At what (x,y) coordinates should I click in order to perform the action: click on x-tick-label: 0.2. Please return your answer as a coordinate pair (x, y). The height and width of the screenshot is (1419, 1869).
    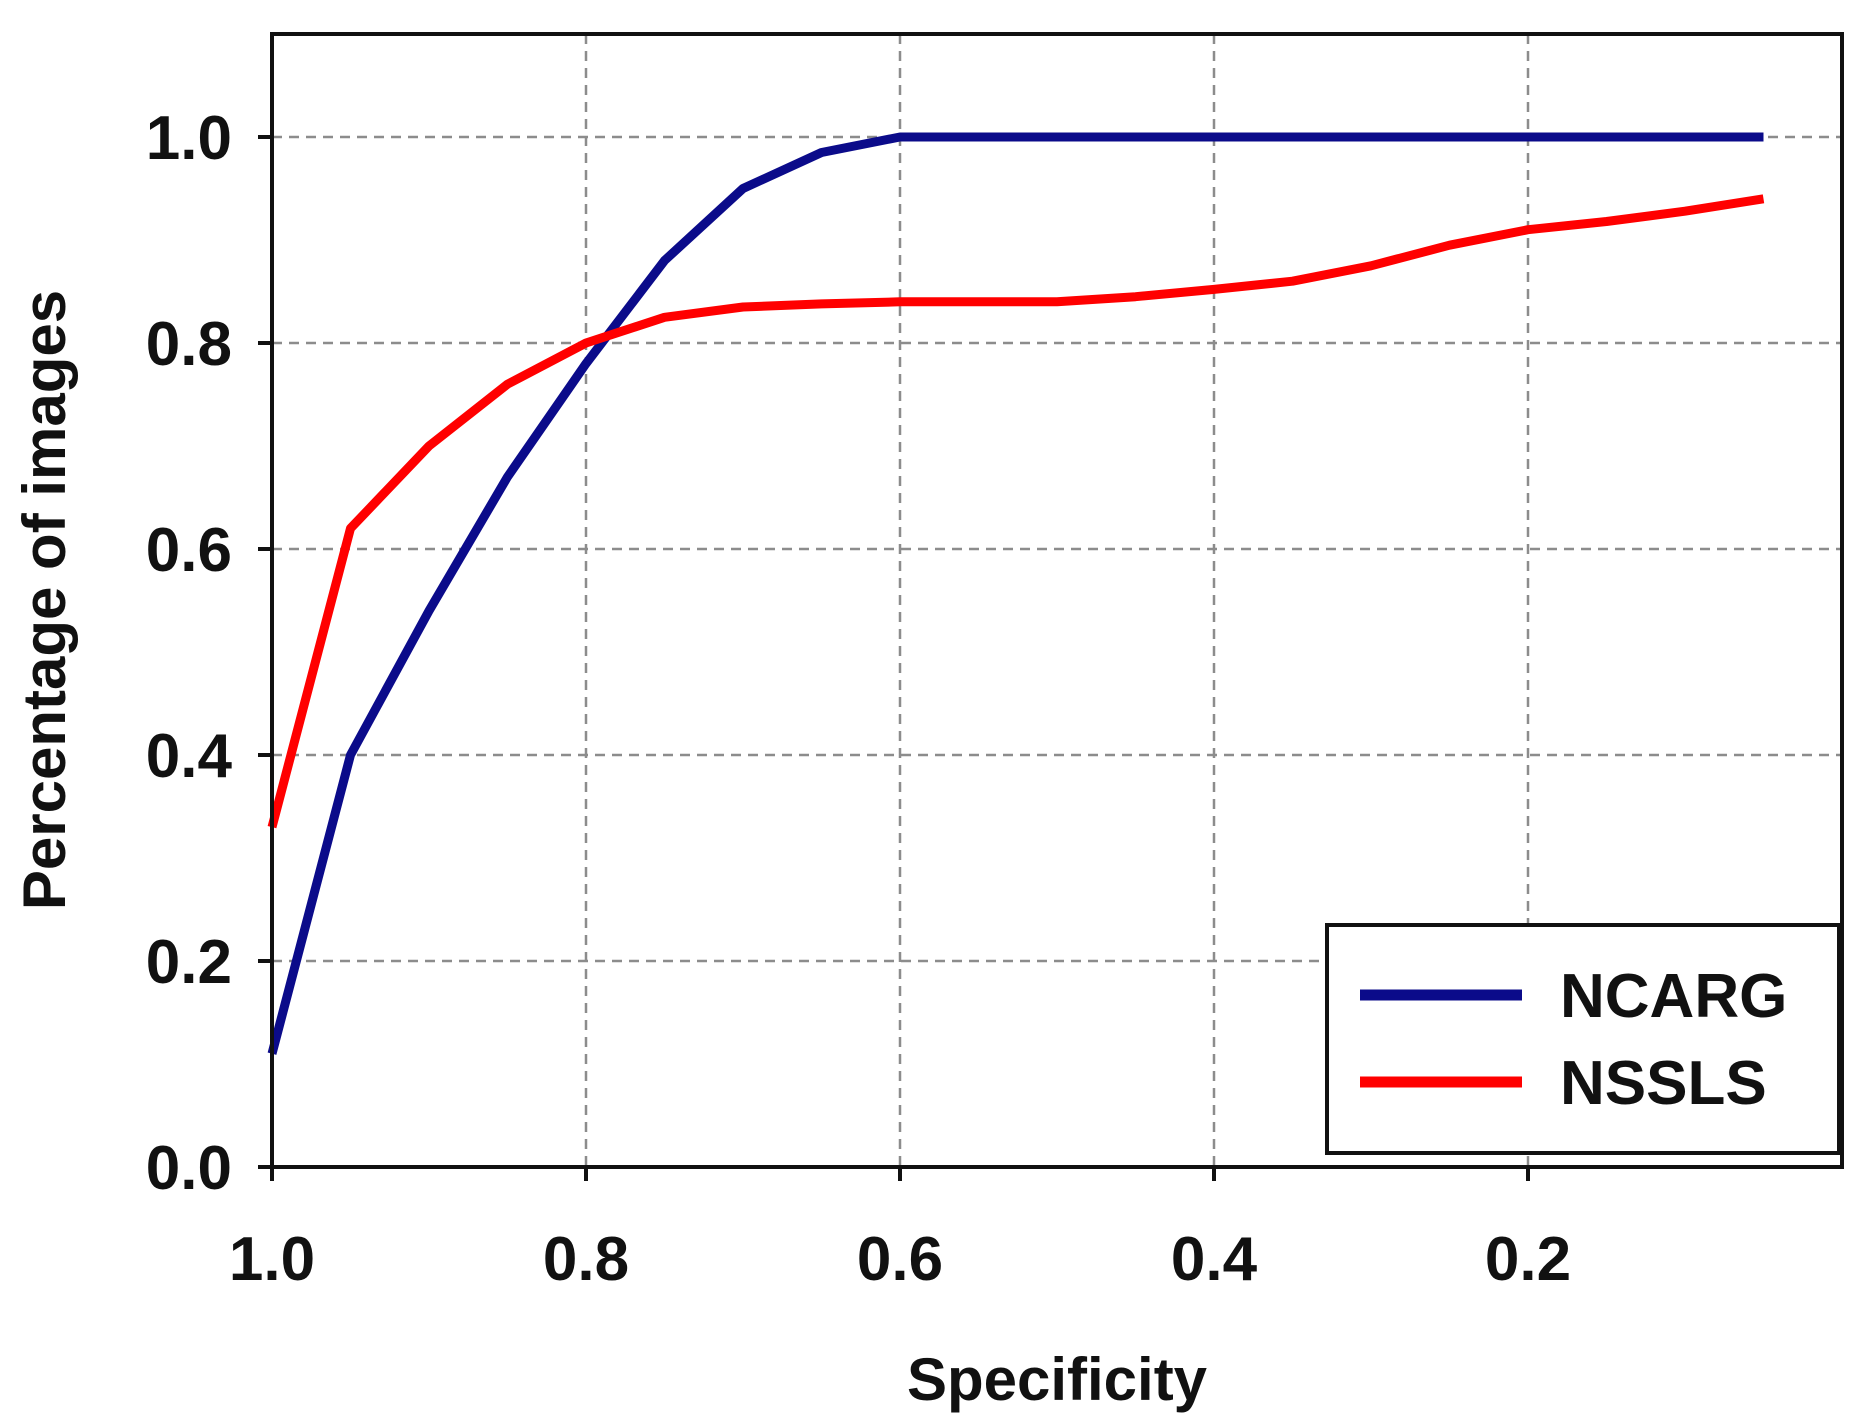
    Looking at the image, I should click on (1528, 1259).